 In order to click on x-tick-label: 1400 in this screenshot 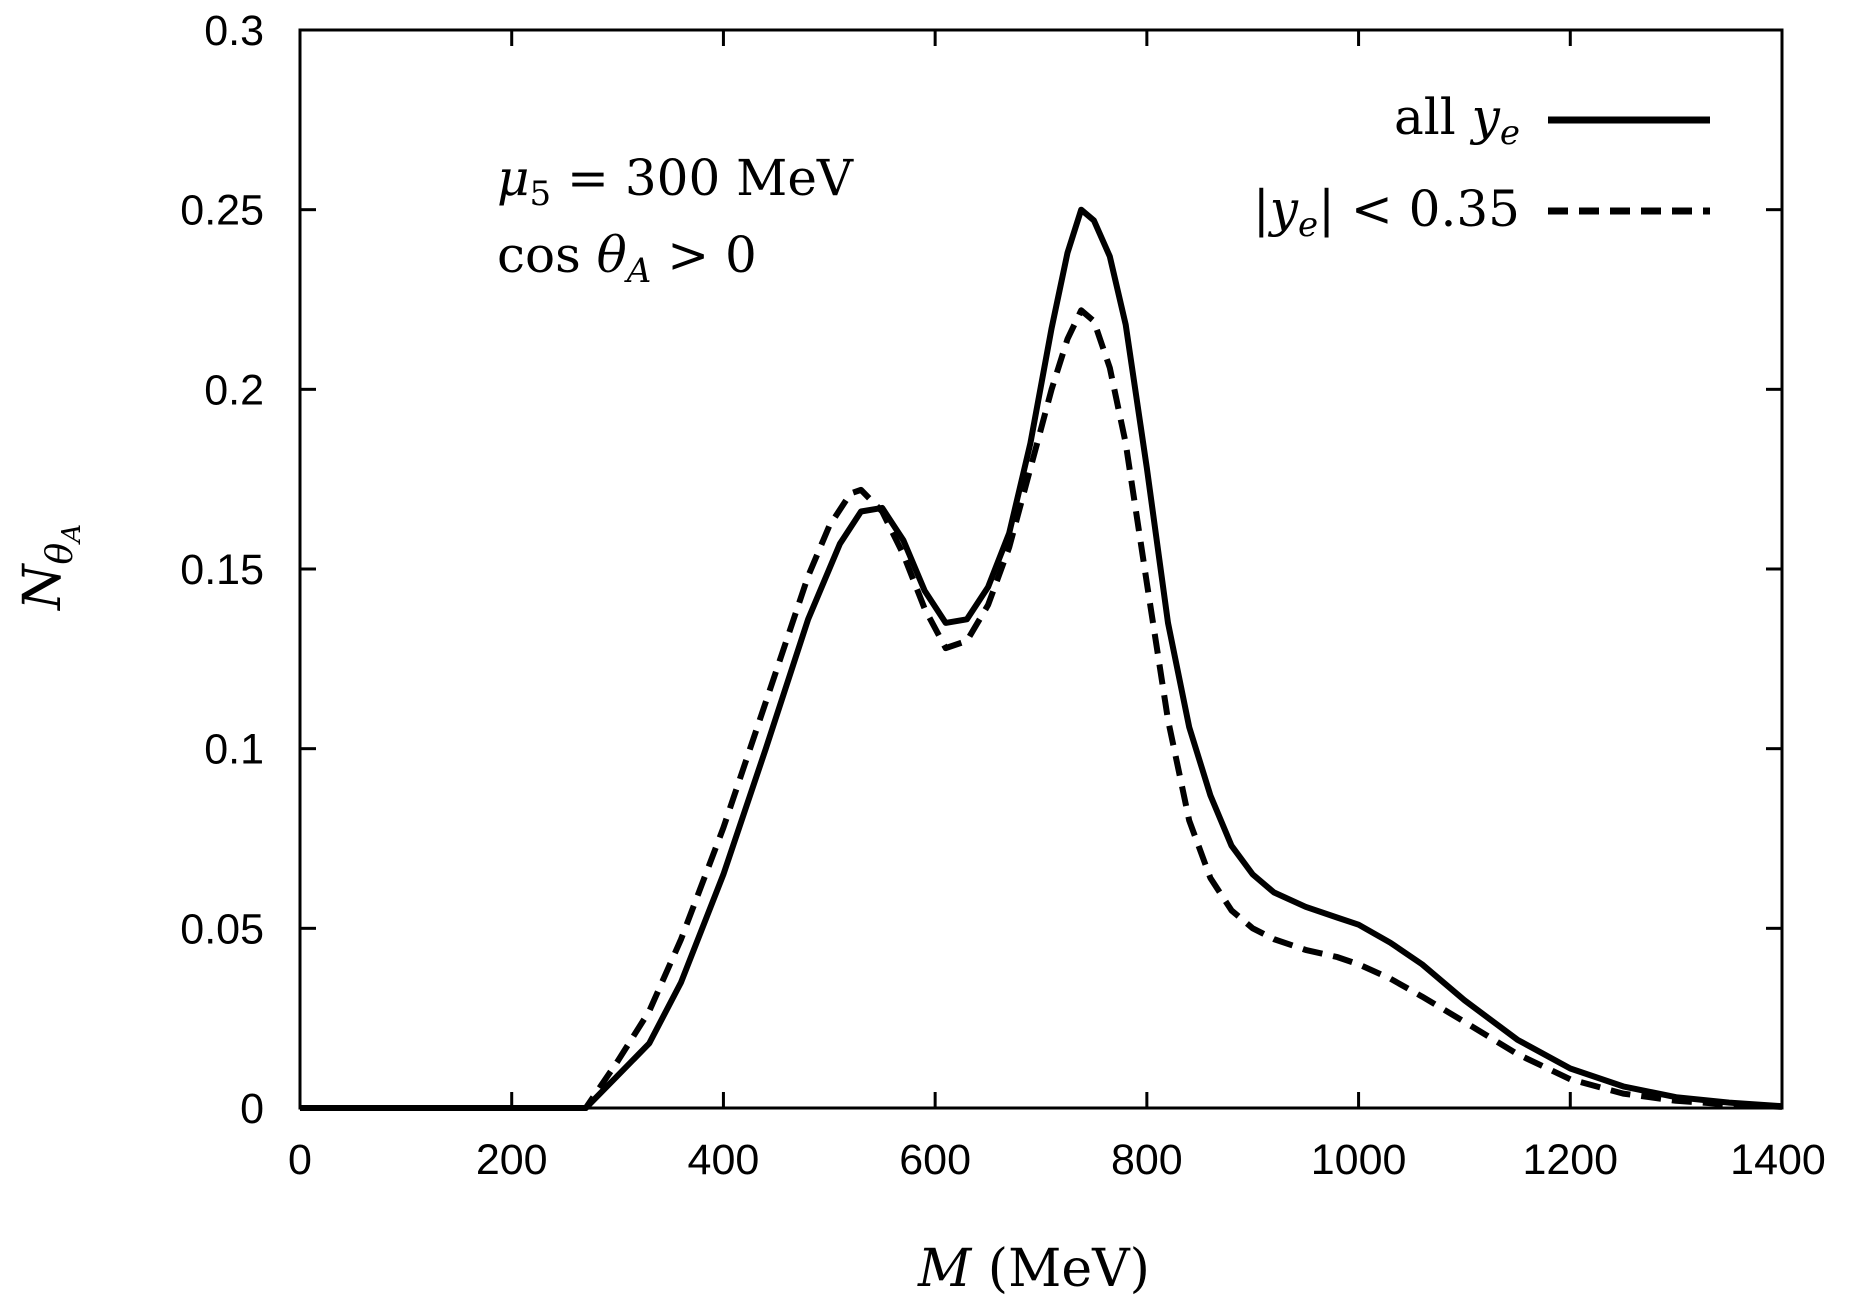, I will do `click(1778, 1160)`.